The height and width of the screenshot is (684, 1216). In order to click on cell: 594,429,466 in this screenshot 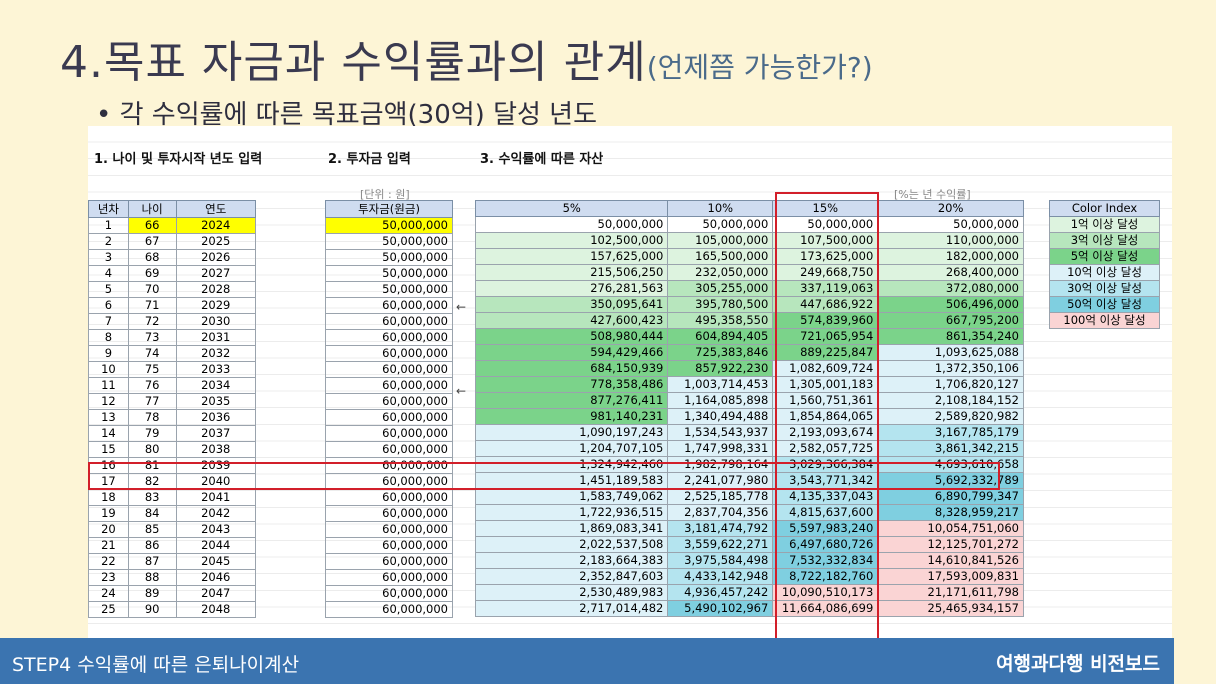, I will do `click(571, 352)`.